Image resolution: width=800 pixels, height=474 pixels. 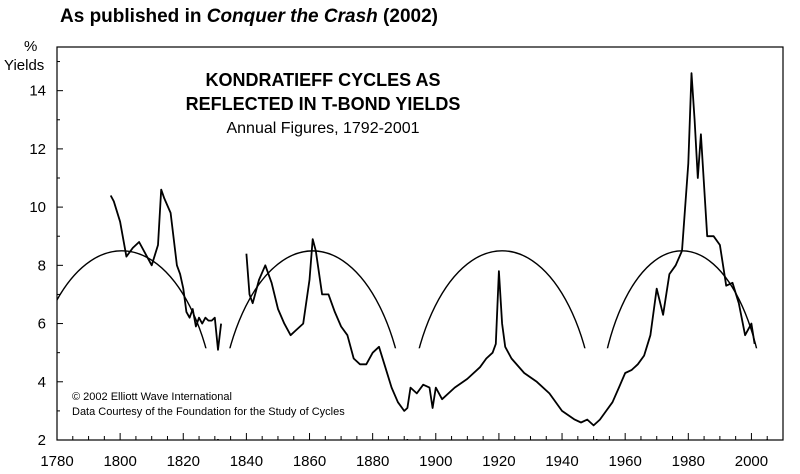 What do you see at coordinates (133, 16) in the screenshot?
I see `source-prefix: As published in` at bounding box center [133, 16].